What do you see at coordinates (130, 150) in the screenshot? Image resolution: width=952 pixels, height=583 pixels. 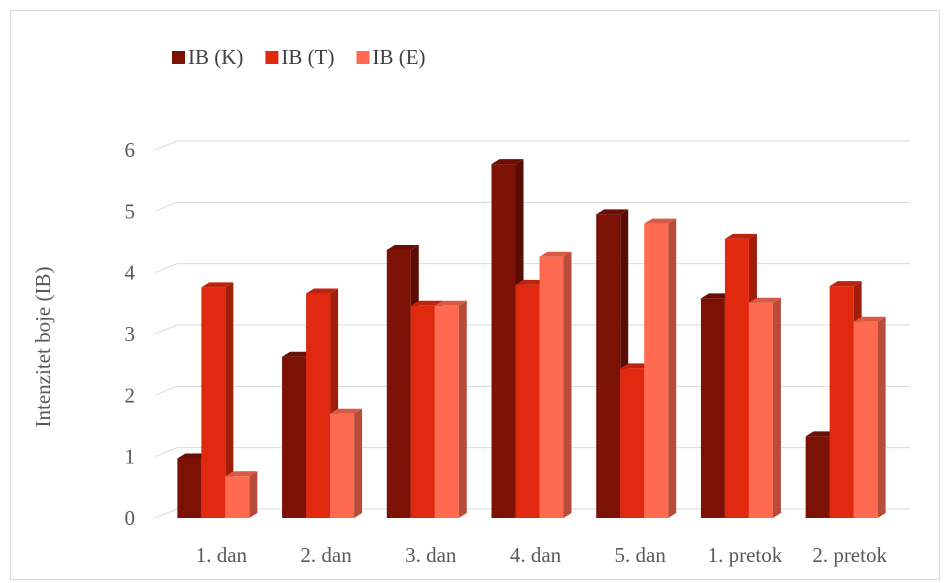 I see `y-tick-label: 6` at bounding box center [130, 150].